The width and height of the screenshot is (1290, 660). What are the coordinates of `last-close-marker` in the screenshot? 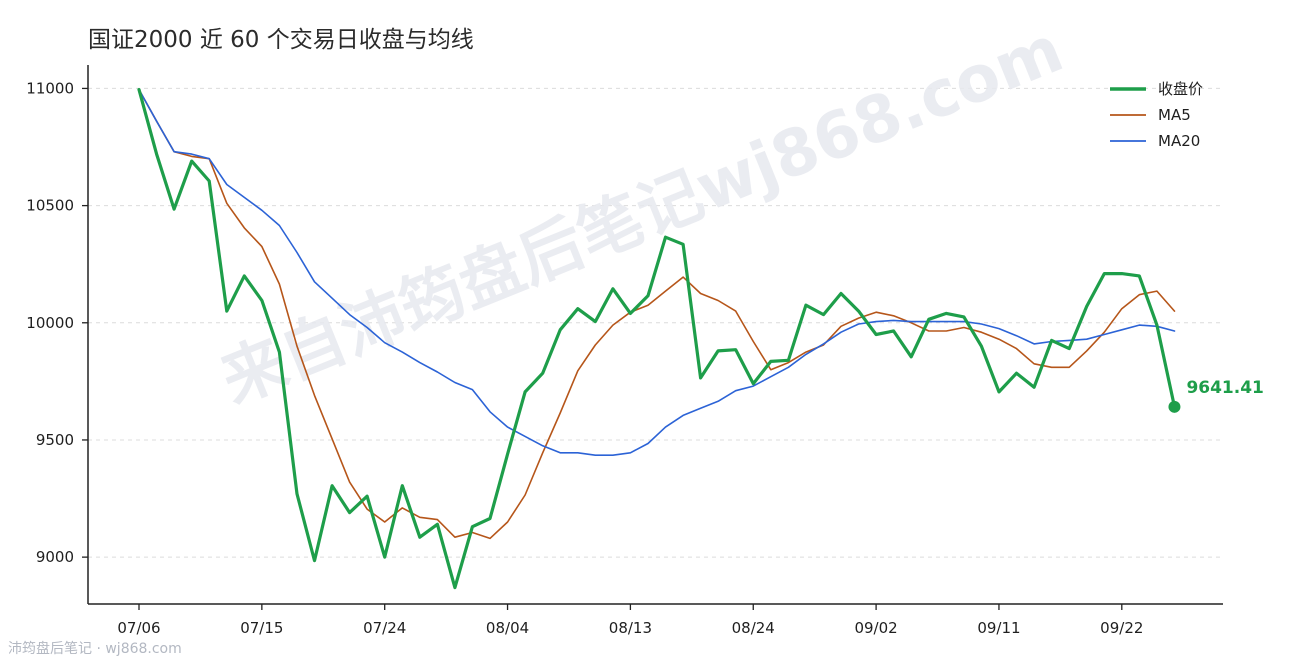 It's located at (1174, 406).